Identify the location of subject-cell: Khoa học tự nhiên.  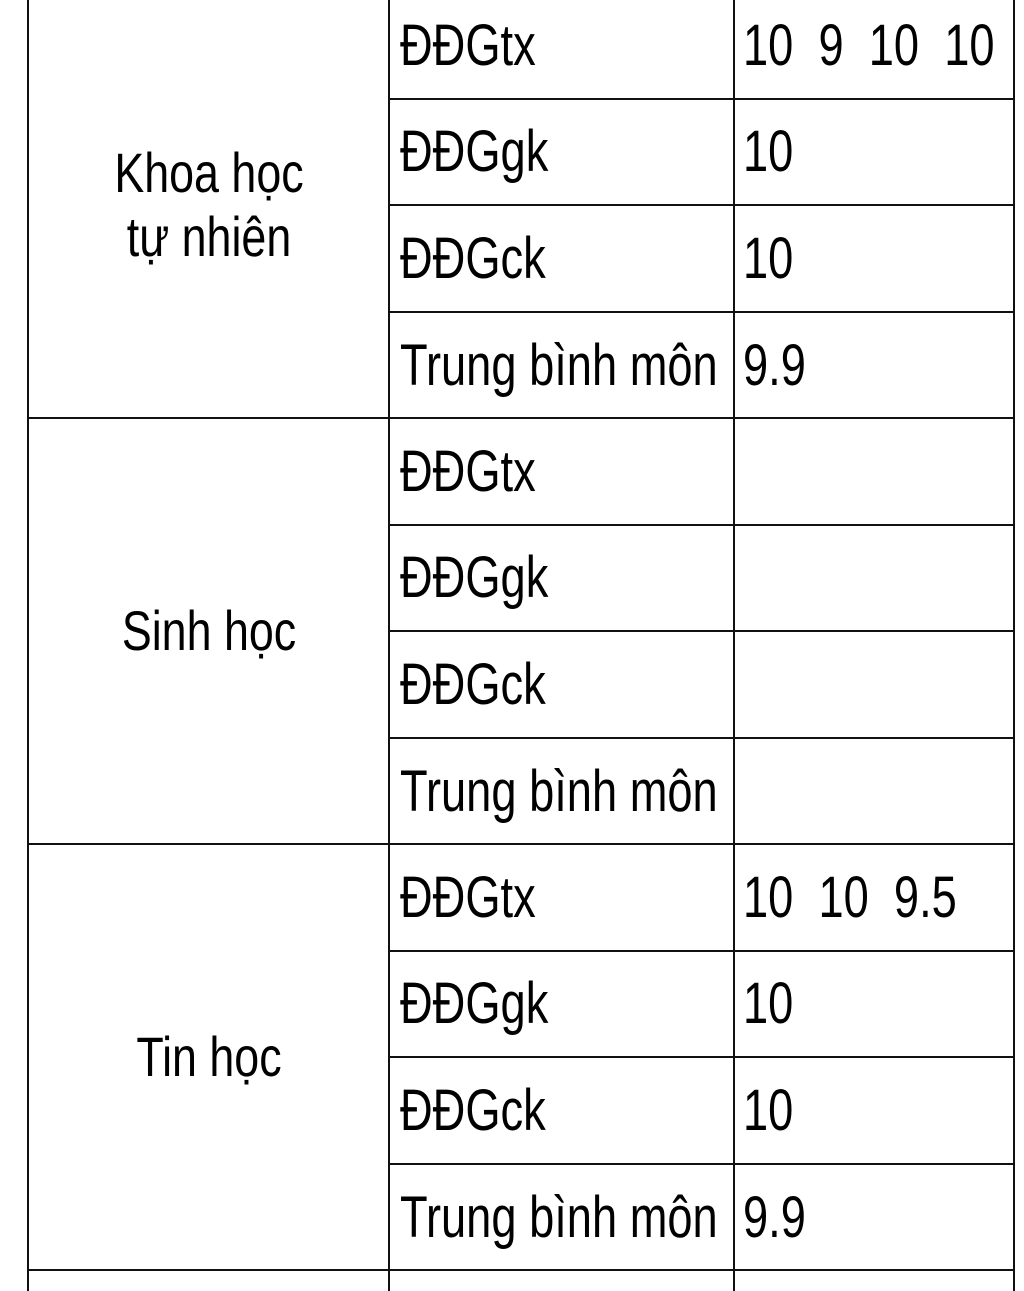
(208, 208).